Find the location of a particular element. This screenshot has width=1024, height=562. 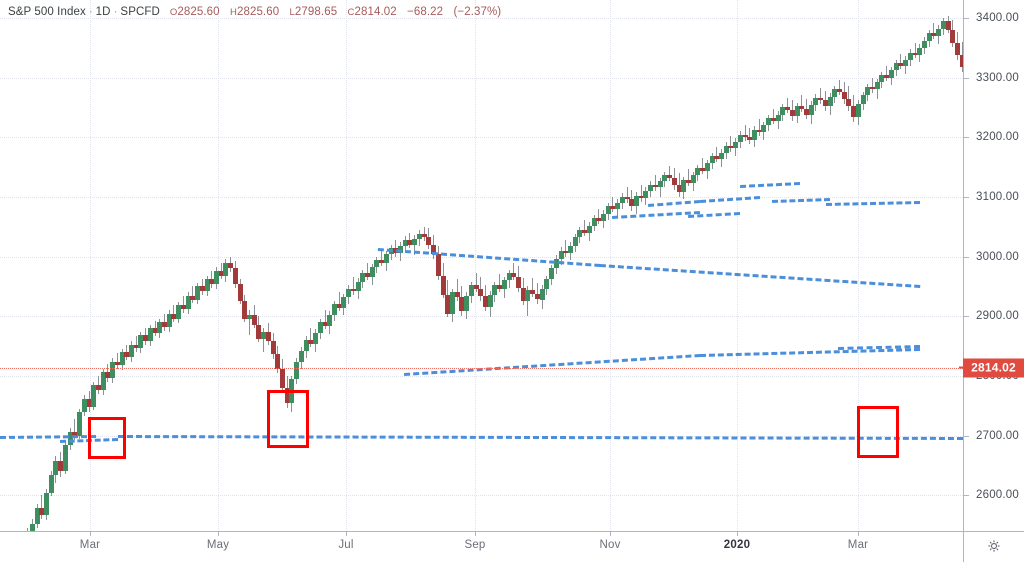

time-axis-label: 2020 is located at coordinates (737, 545).